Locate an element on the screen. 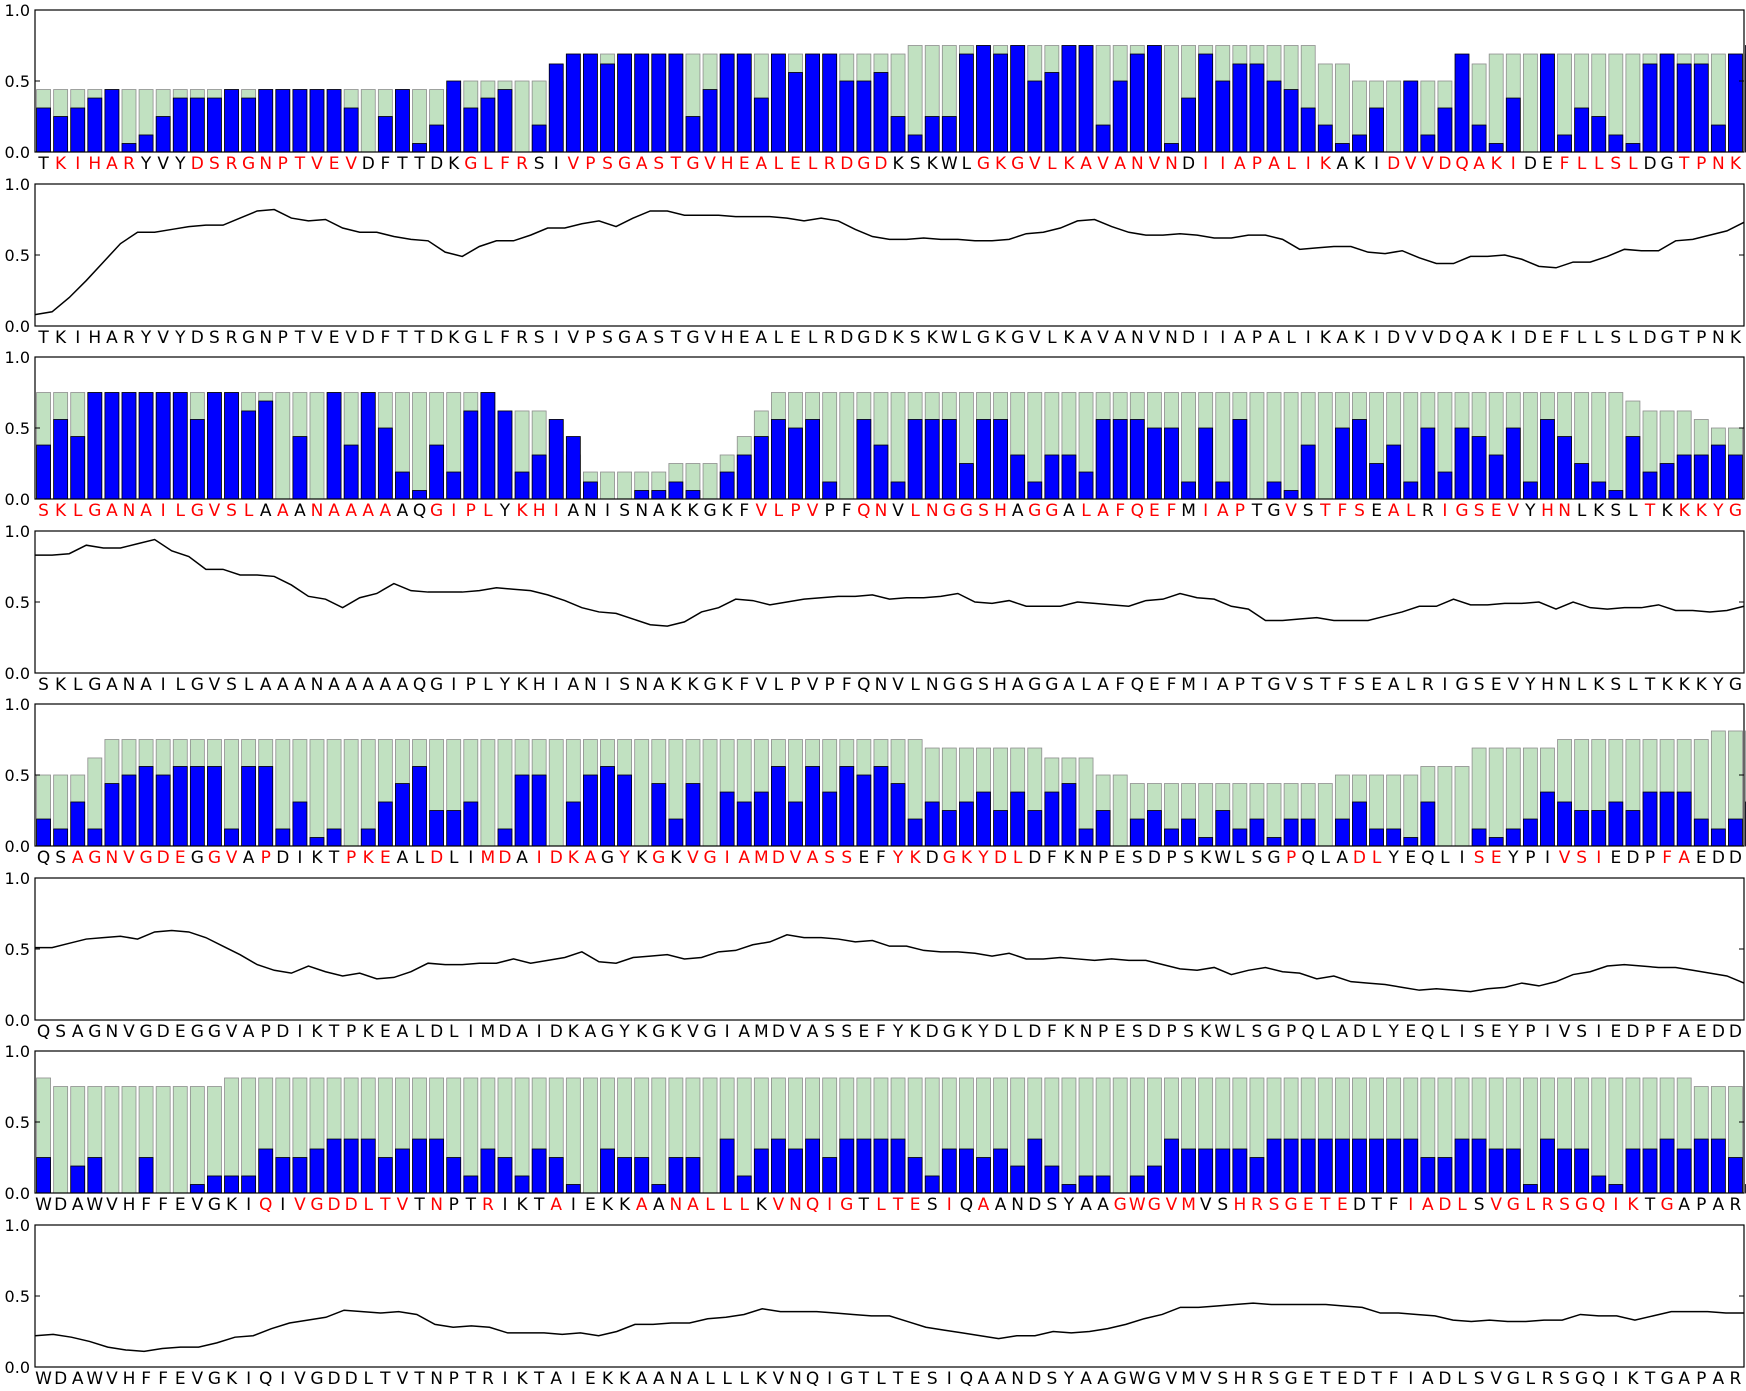 The image size is (1746, 1391). residue-label: Y is located at coordinates (505, 685).